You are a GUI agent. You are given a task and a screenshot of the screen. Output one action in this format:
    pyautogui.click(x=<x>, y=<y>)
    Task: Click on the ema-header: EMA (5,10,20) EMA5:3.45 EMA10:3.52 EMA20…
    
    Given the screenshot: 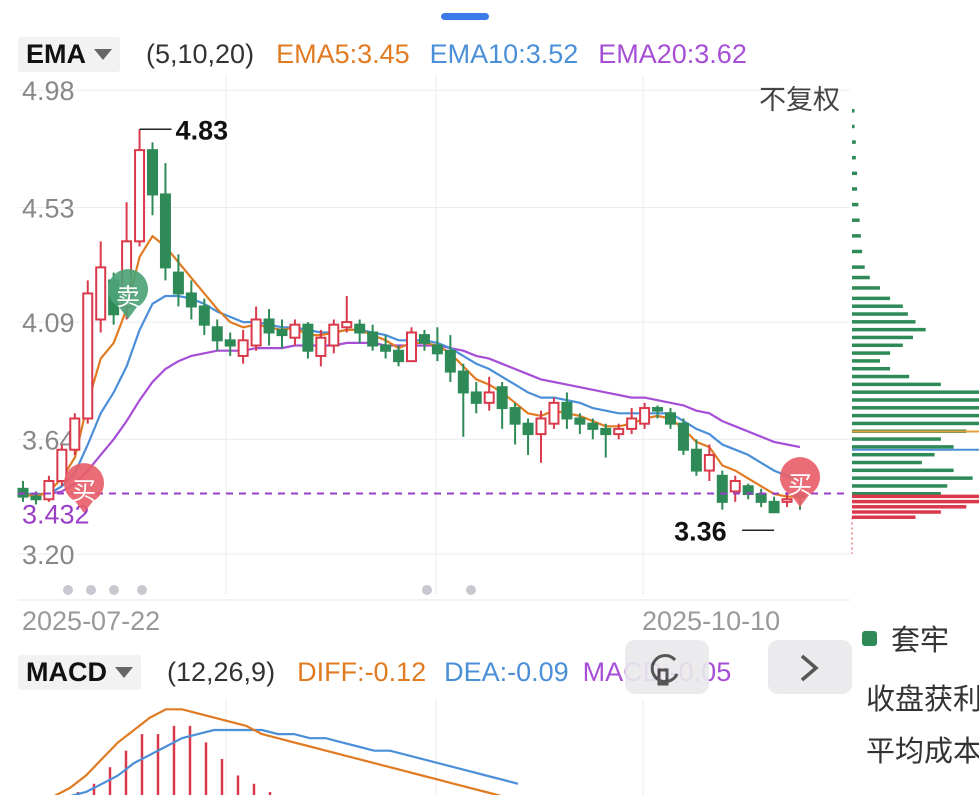 What is the action you would take?
    pyautogui.click(x=382, y=54)
    